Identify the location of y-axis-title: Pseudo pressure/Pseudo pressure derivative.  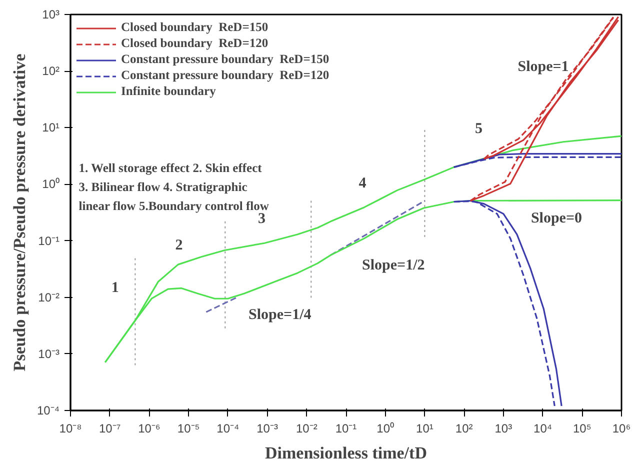
(19, 212).